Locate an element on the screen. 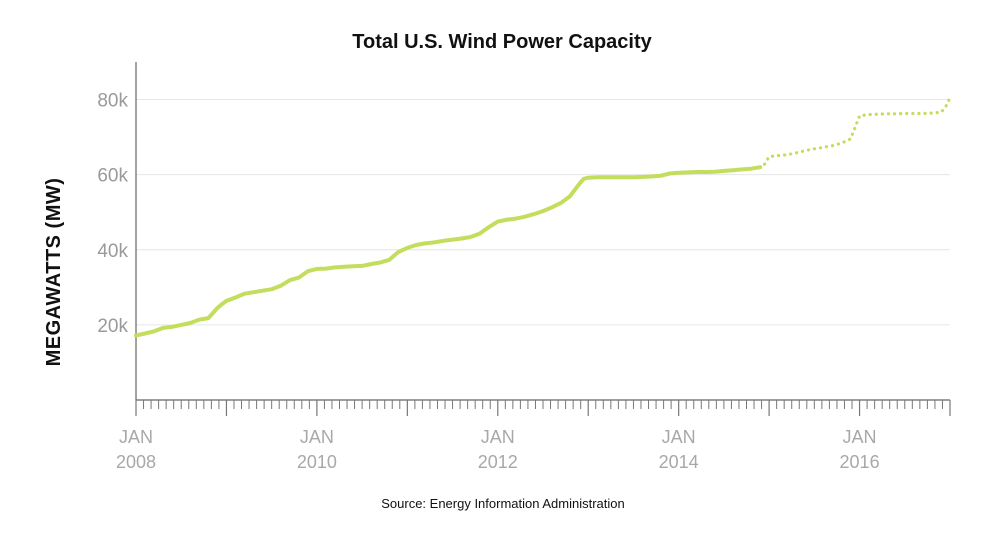 The image size is (1000, 542). x-tick-year: 2014 is located at coordinates (679, 462).